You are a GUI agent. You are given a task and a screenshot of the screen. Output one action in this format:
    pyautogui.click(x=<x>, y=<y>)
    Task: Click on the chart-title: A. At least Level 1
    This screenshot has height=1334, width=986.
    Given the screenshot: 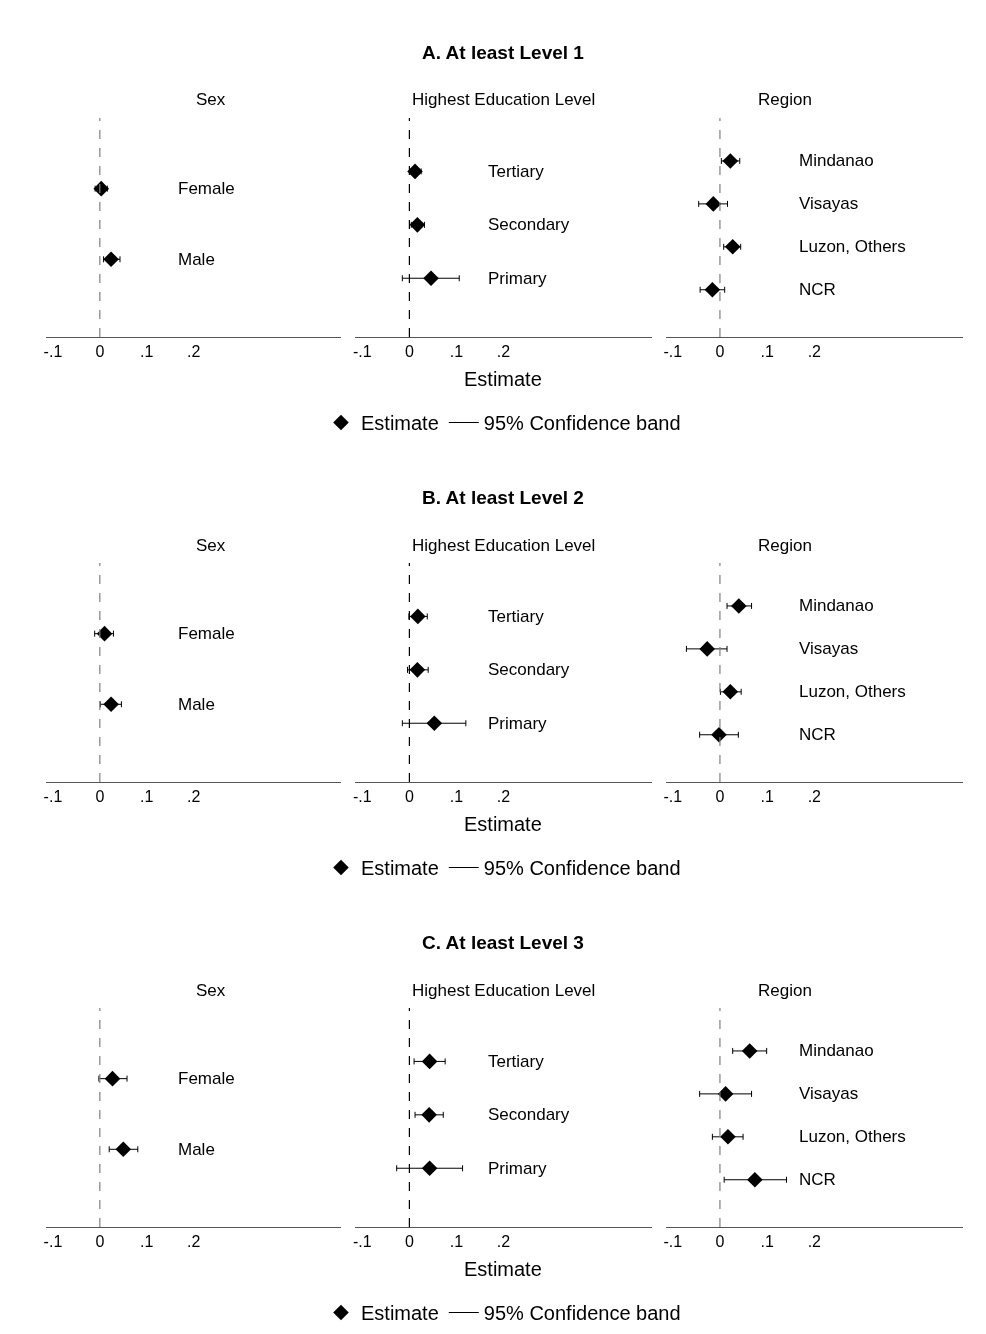 What is the action you would take?
    pyautogui.click(x=503, y=52)
    